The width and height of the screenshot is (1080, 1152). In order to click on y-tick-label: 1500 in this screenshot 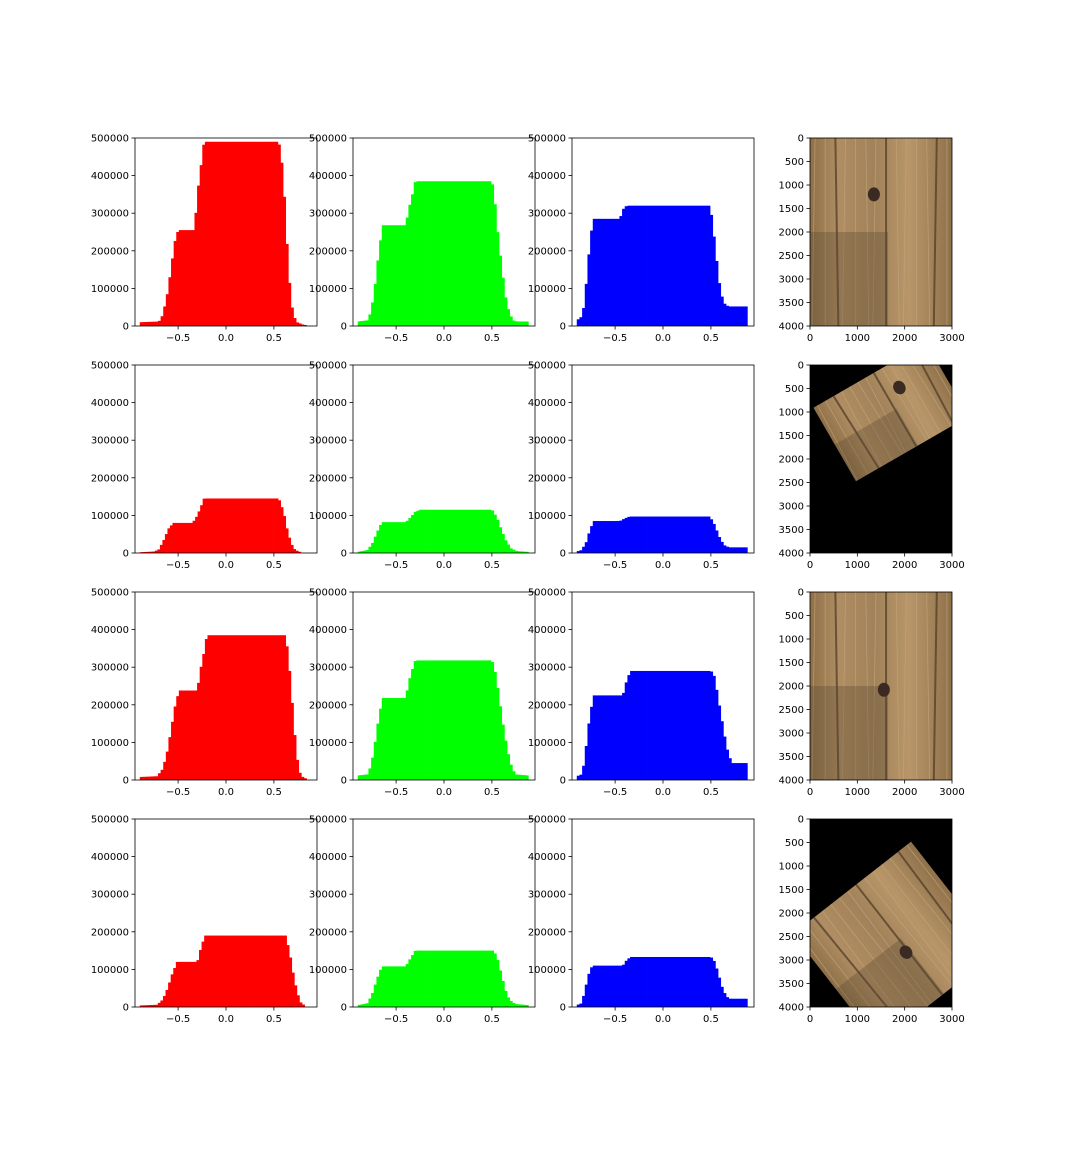, I will do `click(791, 890)`.